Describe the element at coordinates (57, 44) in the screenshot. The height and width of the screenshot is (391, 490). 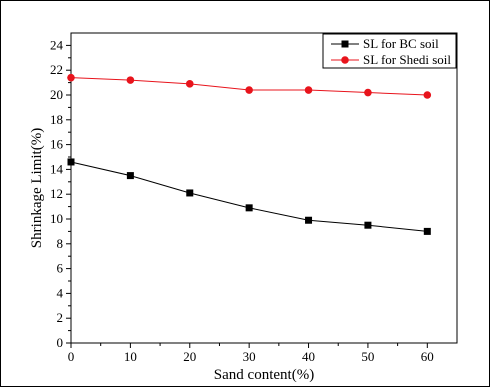
I see `y-tick-label: 24` at that location.